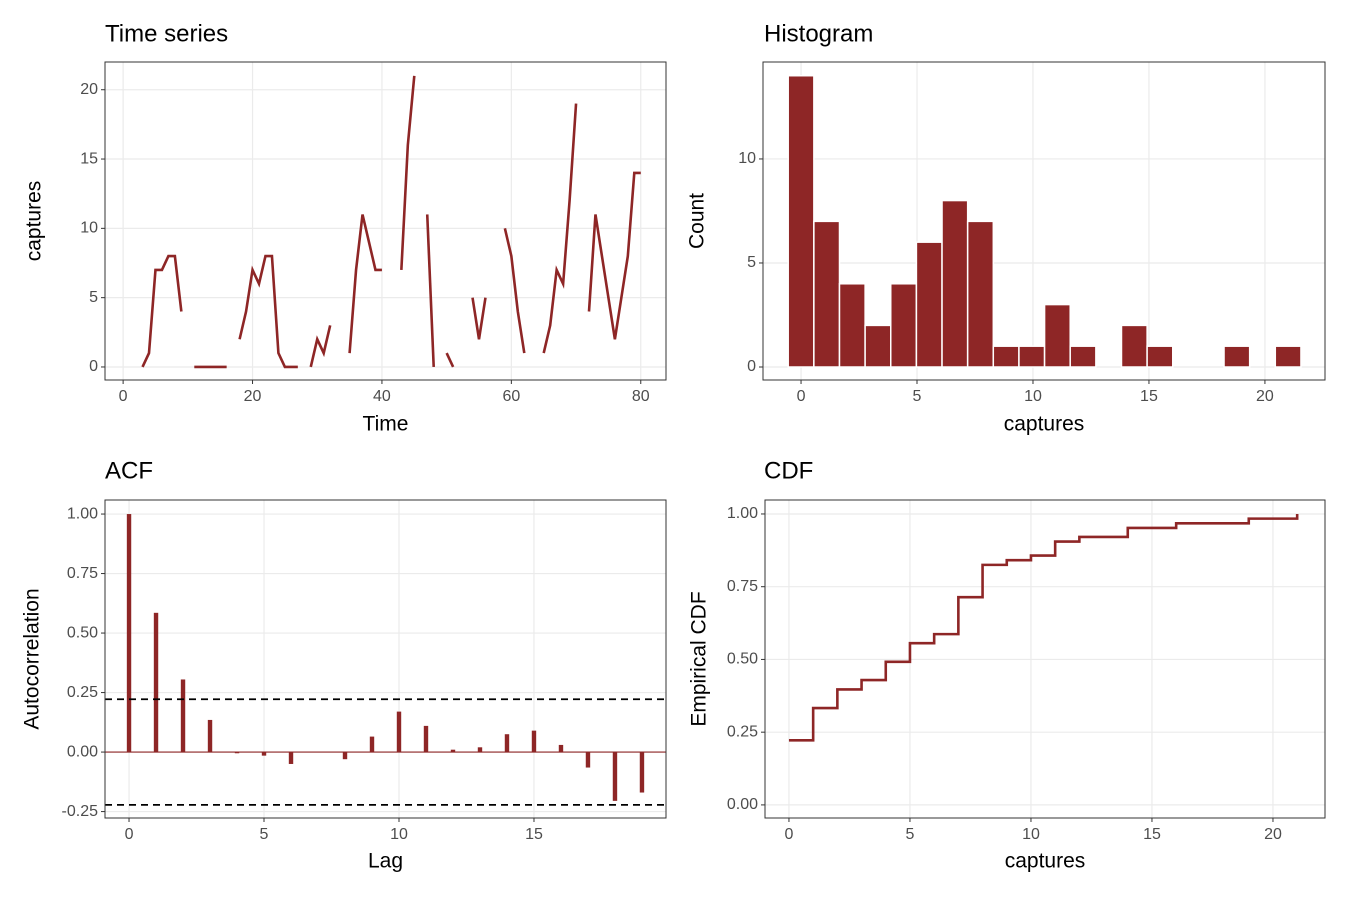  I want to click on x-tick-label: 60, so click(511, 396).